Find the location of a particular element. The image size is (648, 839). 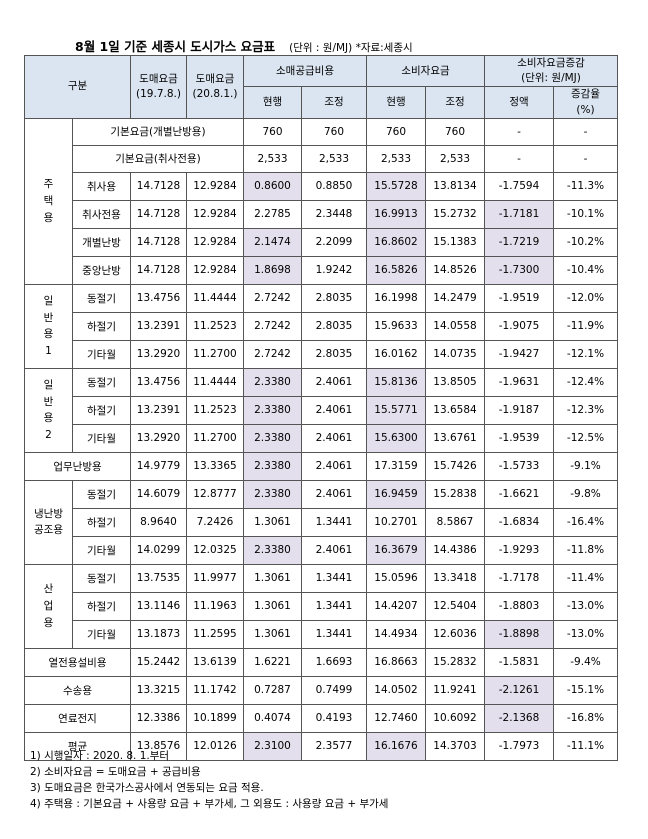

change-amount: -2.1261 is located at coordinates (519, 690).